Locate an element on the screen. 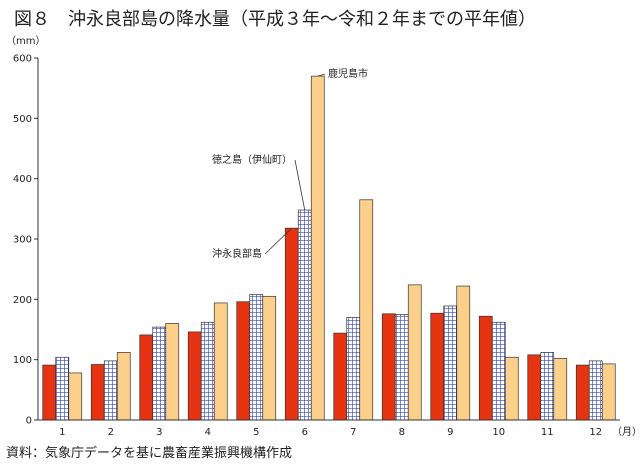 The height and width of the screenshot is (464, 640). y-tick-label: 400 is located at coordinates (22, 179).